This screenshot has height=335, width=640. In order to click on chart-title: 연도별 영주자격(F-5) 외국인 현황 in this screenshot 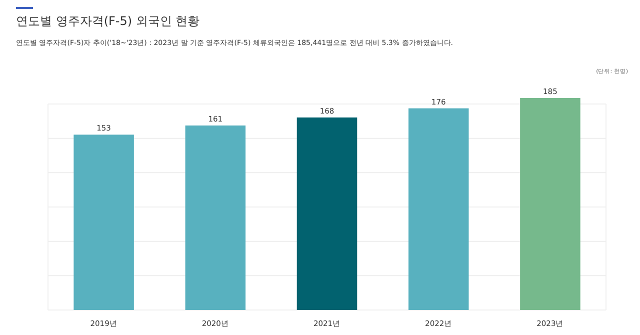, I will do `click(108, 21)`.